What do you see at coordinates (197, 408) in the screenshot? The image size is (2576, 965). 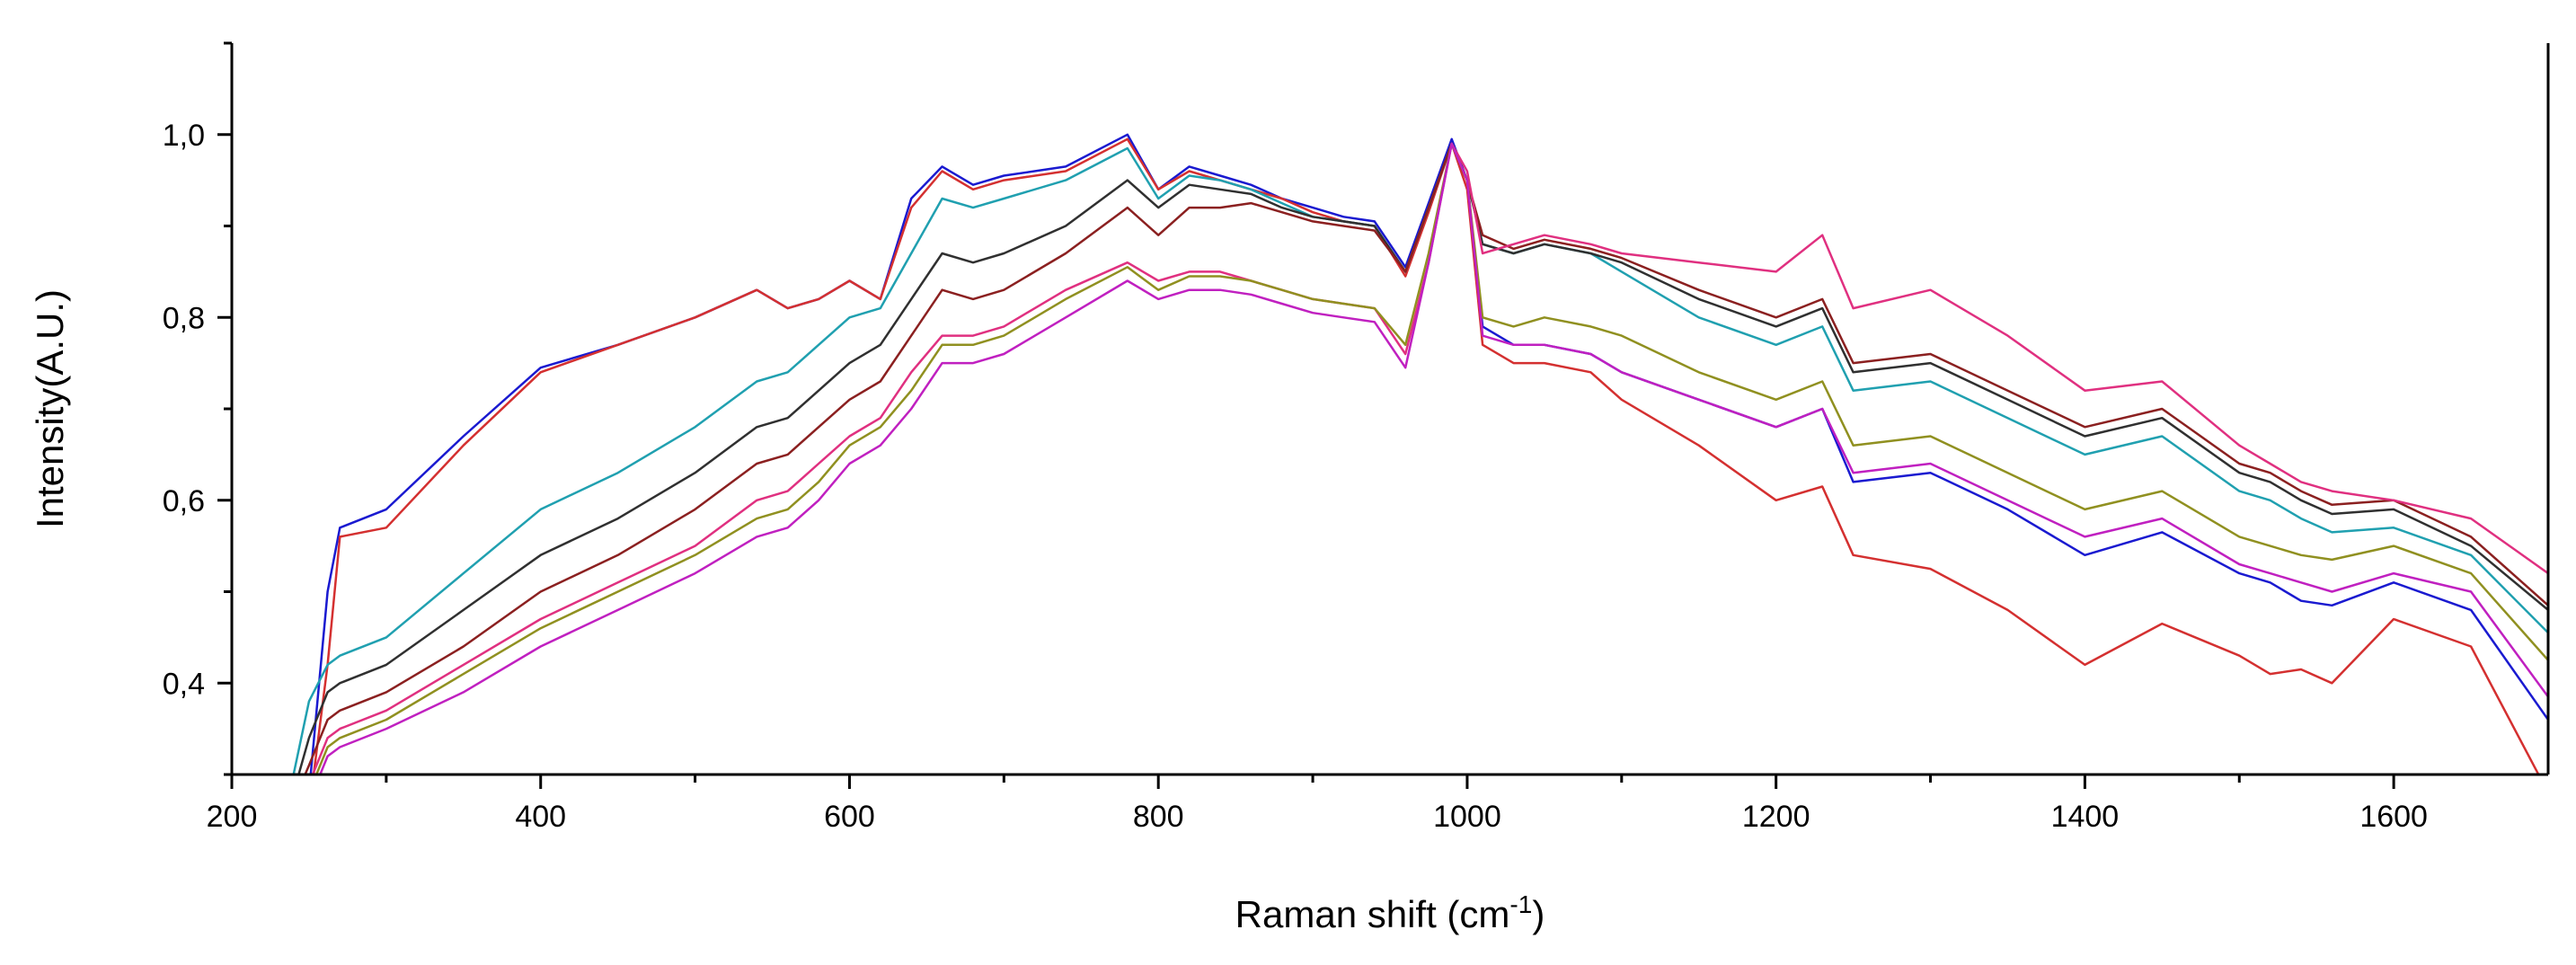 I see `y-ticks: 0,4 0,6 0,8 1,0` at bounding box center [197, 408].